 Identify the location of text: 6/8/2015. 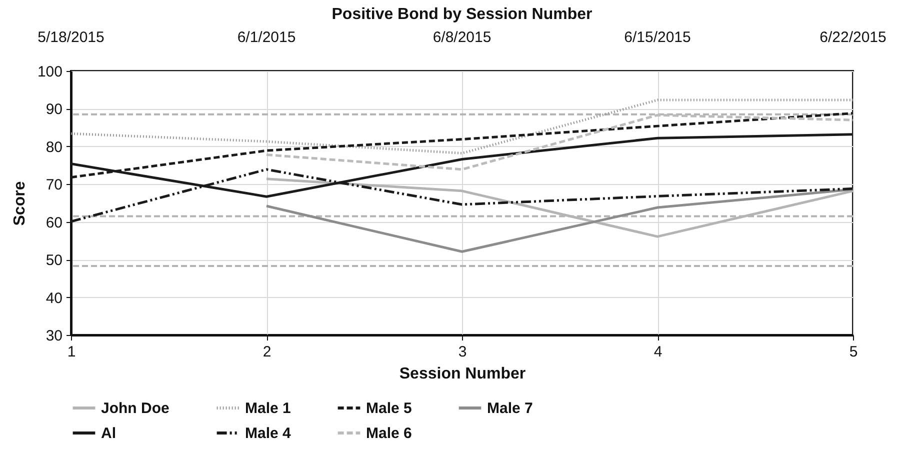
(462, 37).